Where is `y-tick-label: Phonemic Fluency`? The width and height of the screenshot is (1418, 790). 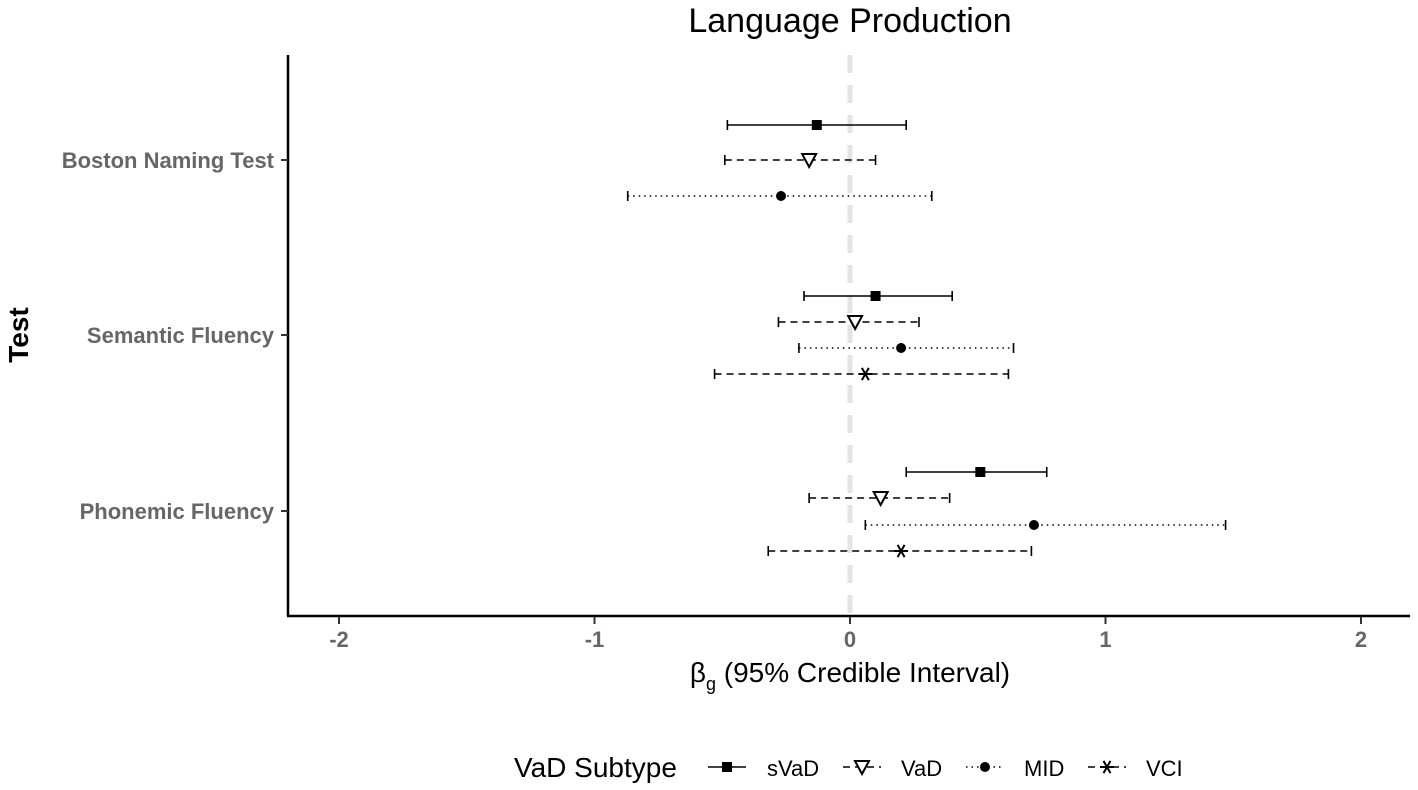 y-tick-label: Phonemic Fluency is located at coordinates (177, 511).